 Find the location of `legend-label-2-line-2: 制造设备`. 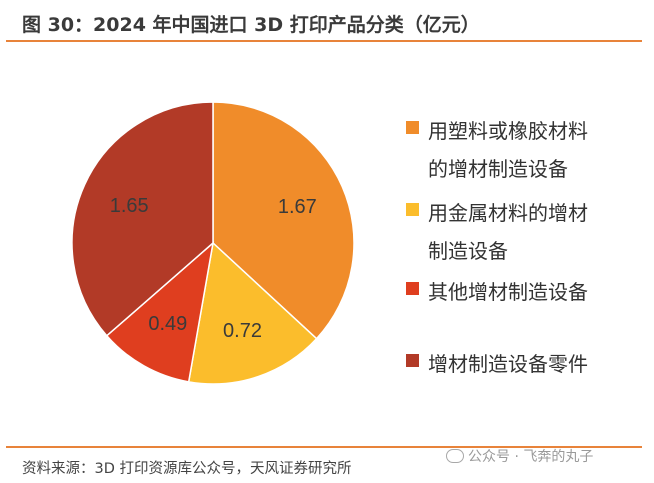

legend-label-2-line-2: 制造设备 is located at coordinates (468, 251).